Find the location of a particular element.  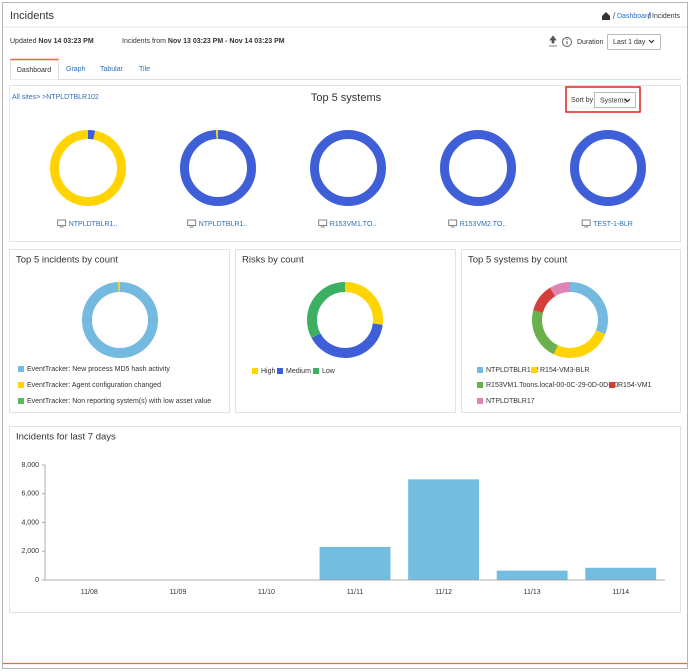

updated: Updated Nov 14 03:23 PM is located at coordinates (52, 41).